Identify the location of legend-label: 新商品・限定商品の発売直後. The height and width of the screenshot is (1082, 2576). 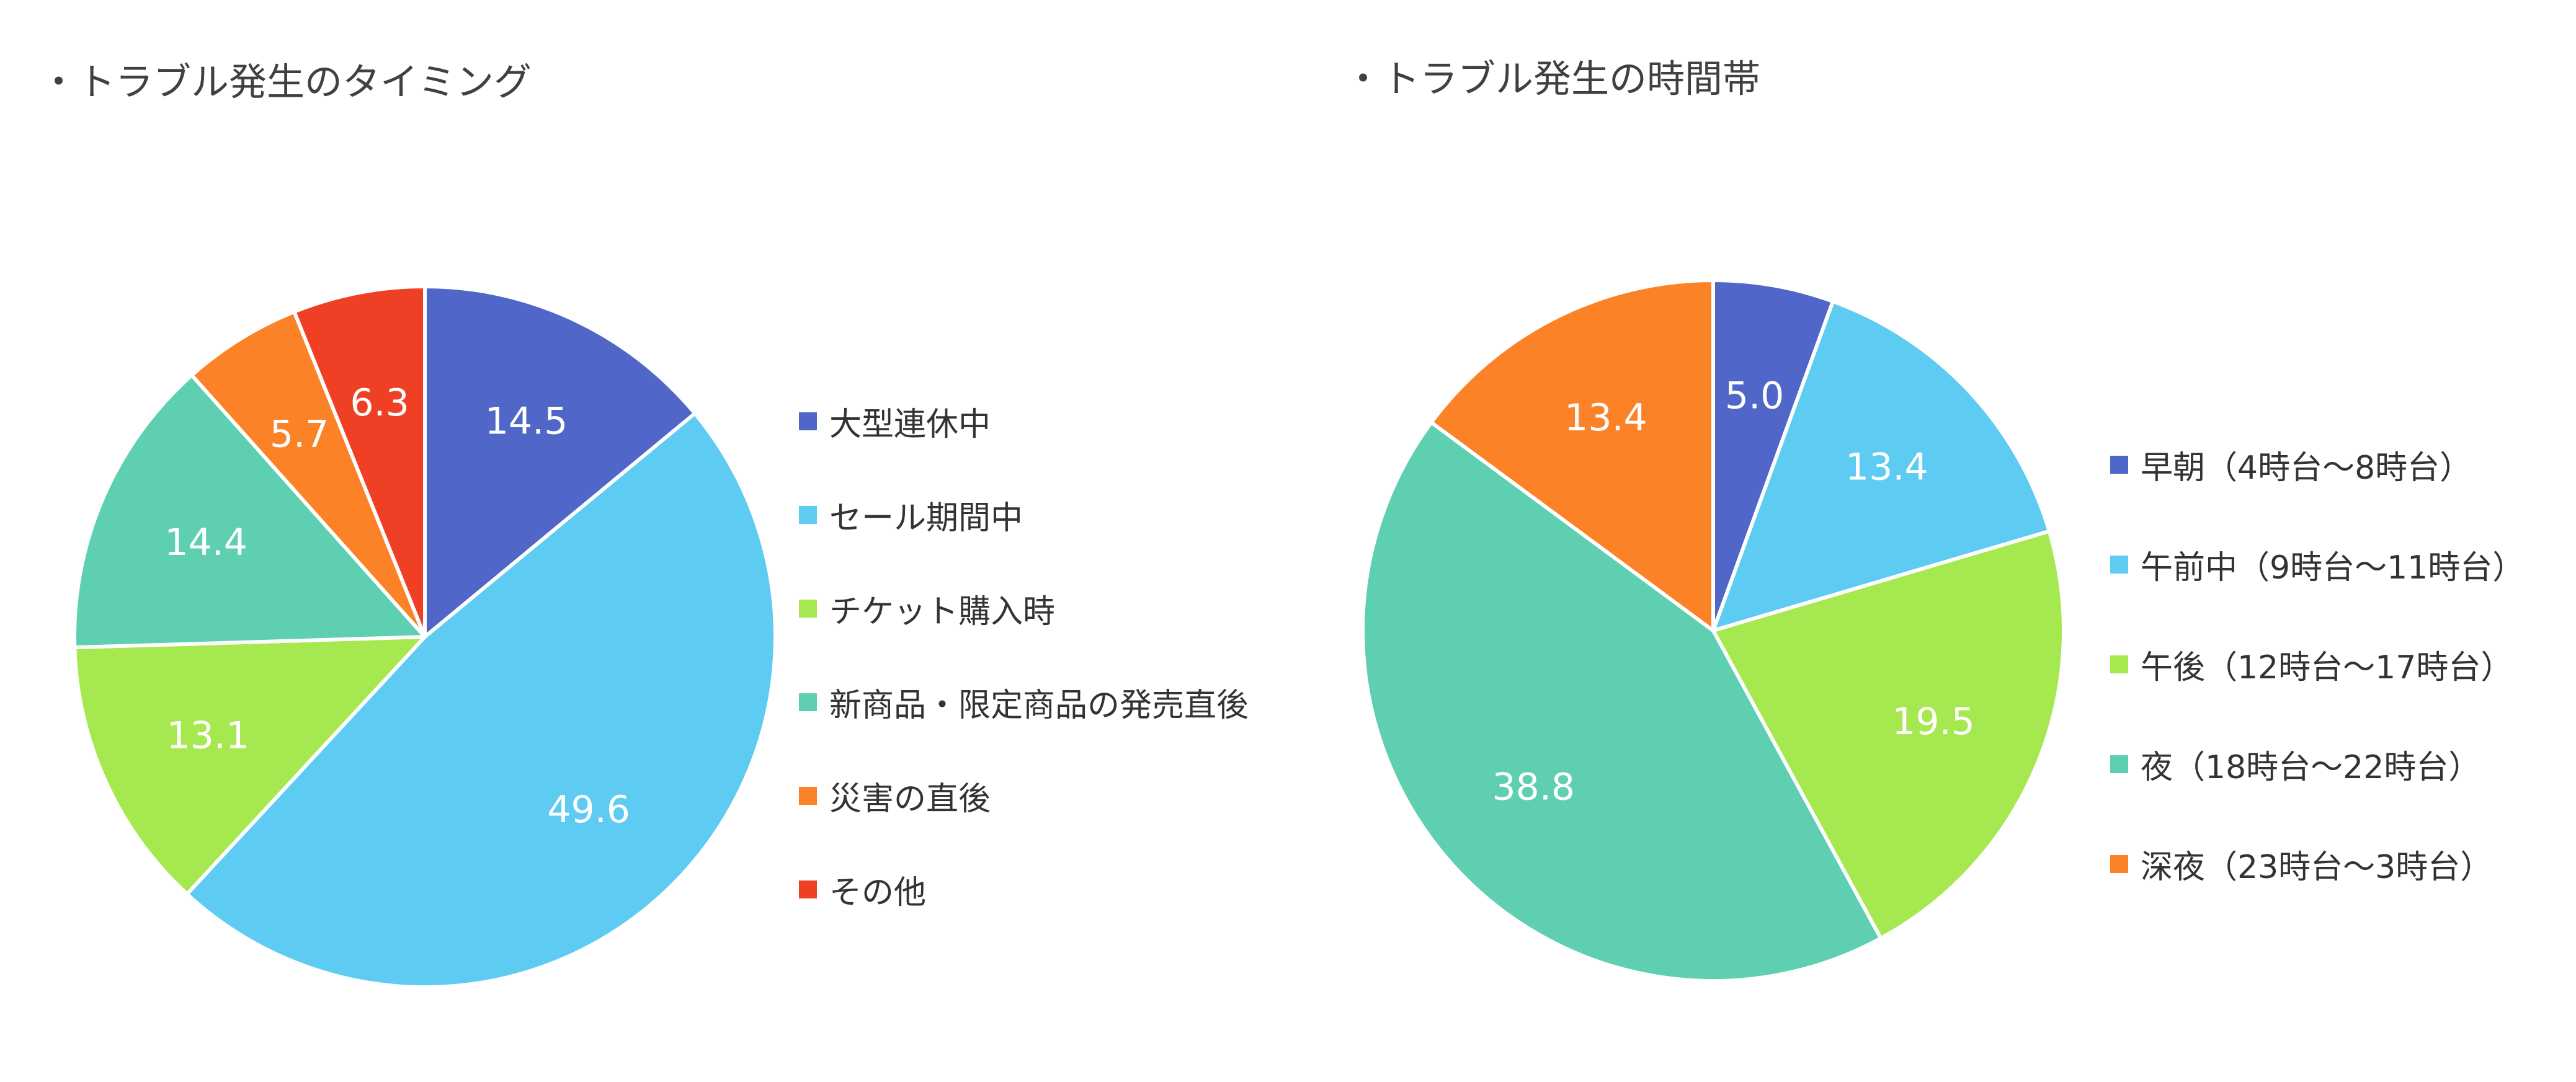
(1039, 706).